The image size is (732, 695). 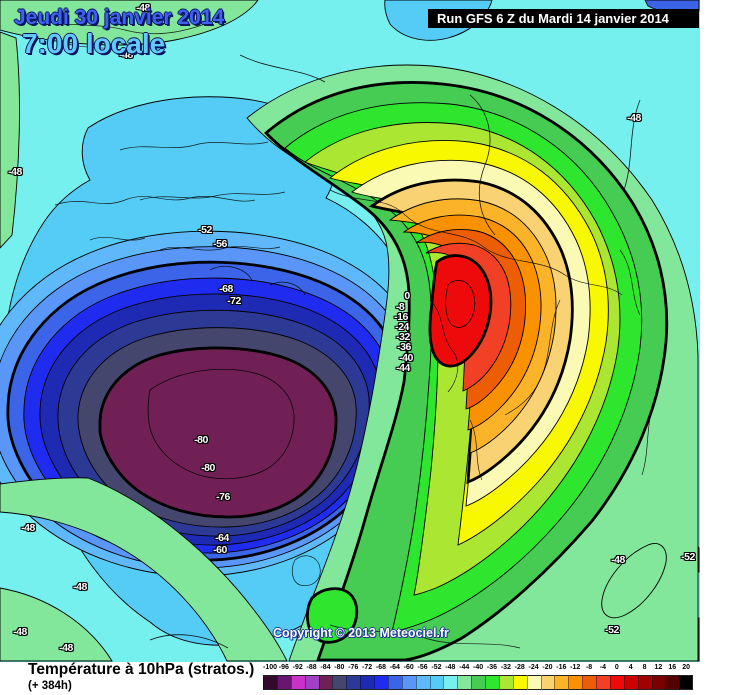 What do you see at coordinates (311, 667) in the screenshot?
I see `legend-tick-label: -88` at bounding box center [311, 667].